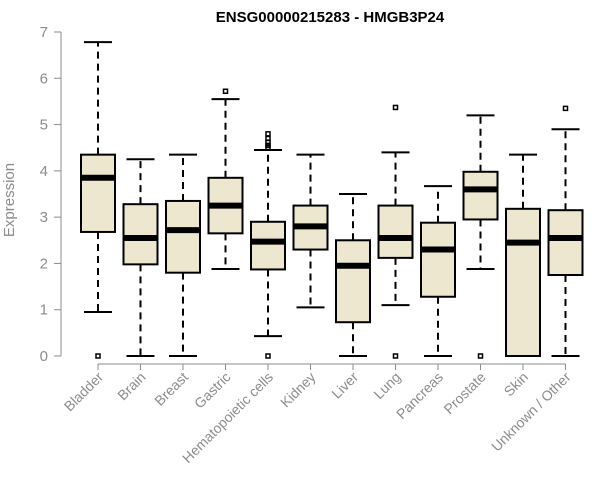 The width and height of the screenshot is (600, 500). Describe the element at coordinates (44, 217) in the screenshot. I see `y-tick-label: 3` at that location.